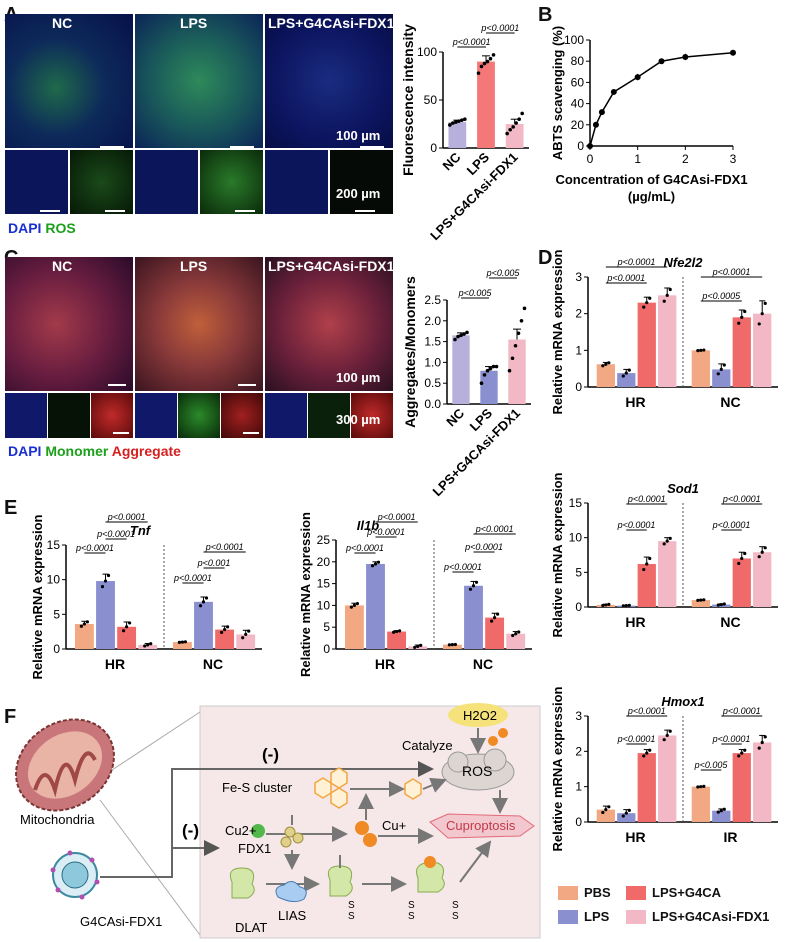 The height and width of the screenshot is (942, 797). I want to click on x-tick-label: NC, so click(452, 161).